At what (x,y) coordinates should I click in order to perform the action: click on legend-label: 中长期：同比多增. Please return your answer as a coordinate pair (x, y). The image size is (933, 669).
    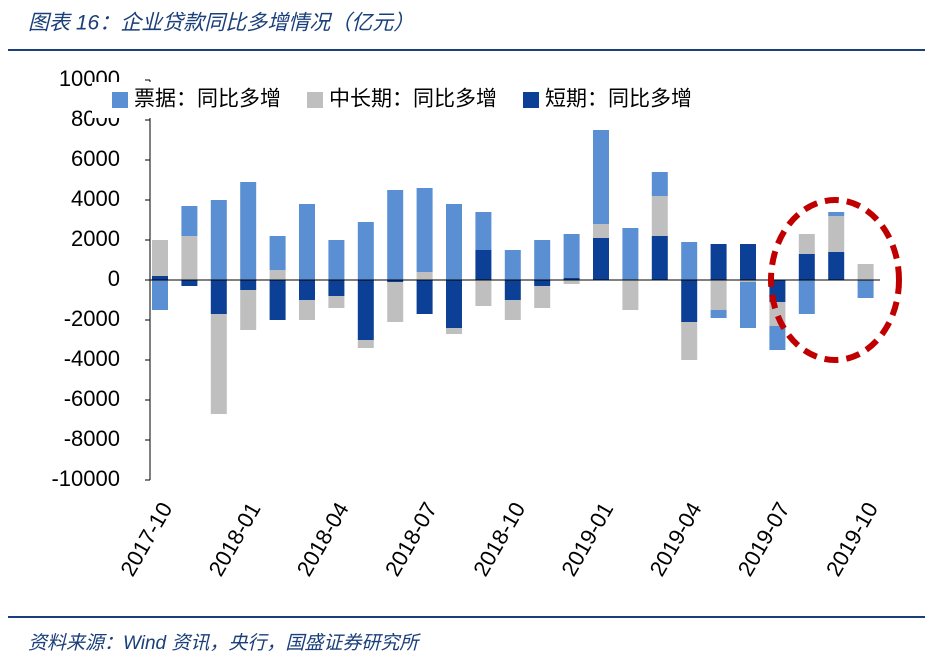
    Looking at the image, I should click on (413, 99).